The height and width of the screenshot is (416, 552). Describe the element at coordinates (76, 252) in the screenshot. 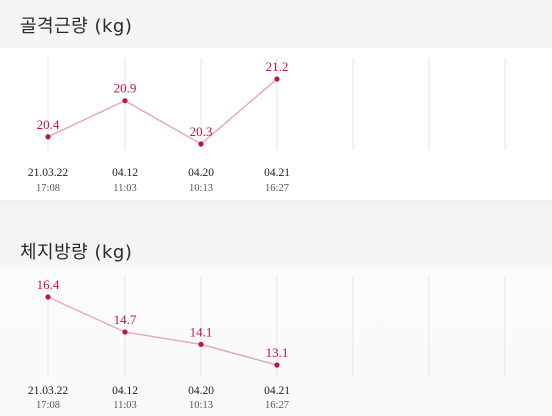

I see `body-fat-title: 체지방량 (kg)` at that location.